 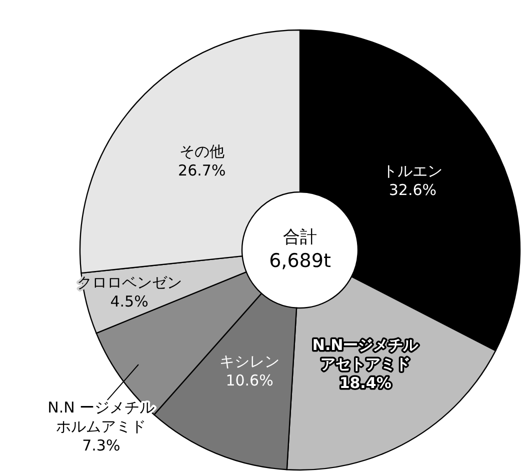 What do you see at coordinates (412, 171) in the screenshot?
I see `slice-label: トルエン` at bounding box center [412, 171].